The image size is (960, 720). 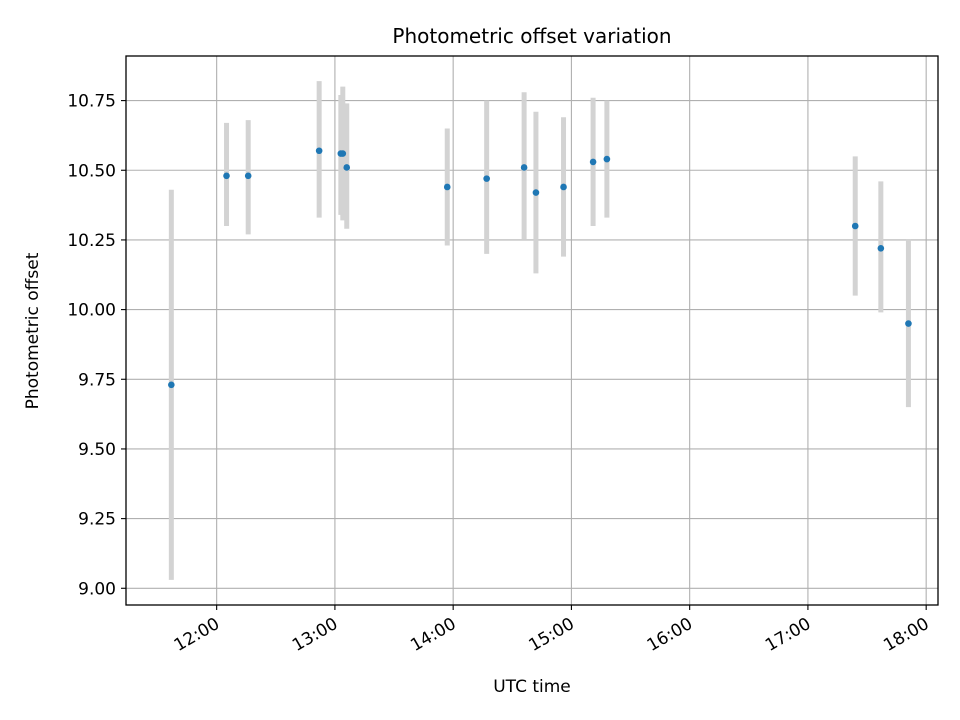 I want to click on y-tick-label: 9.50, so click(x=97, y=450).